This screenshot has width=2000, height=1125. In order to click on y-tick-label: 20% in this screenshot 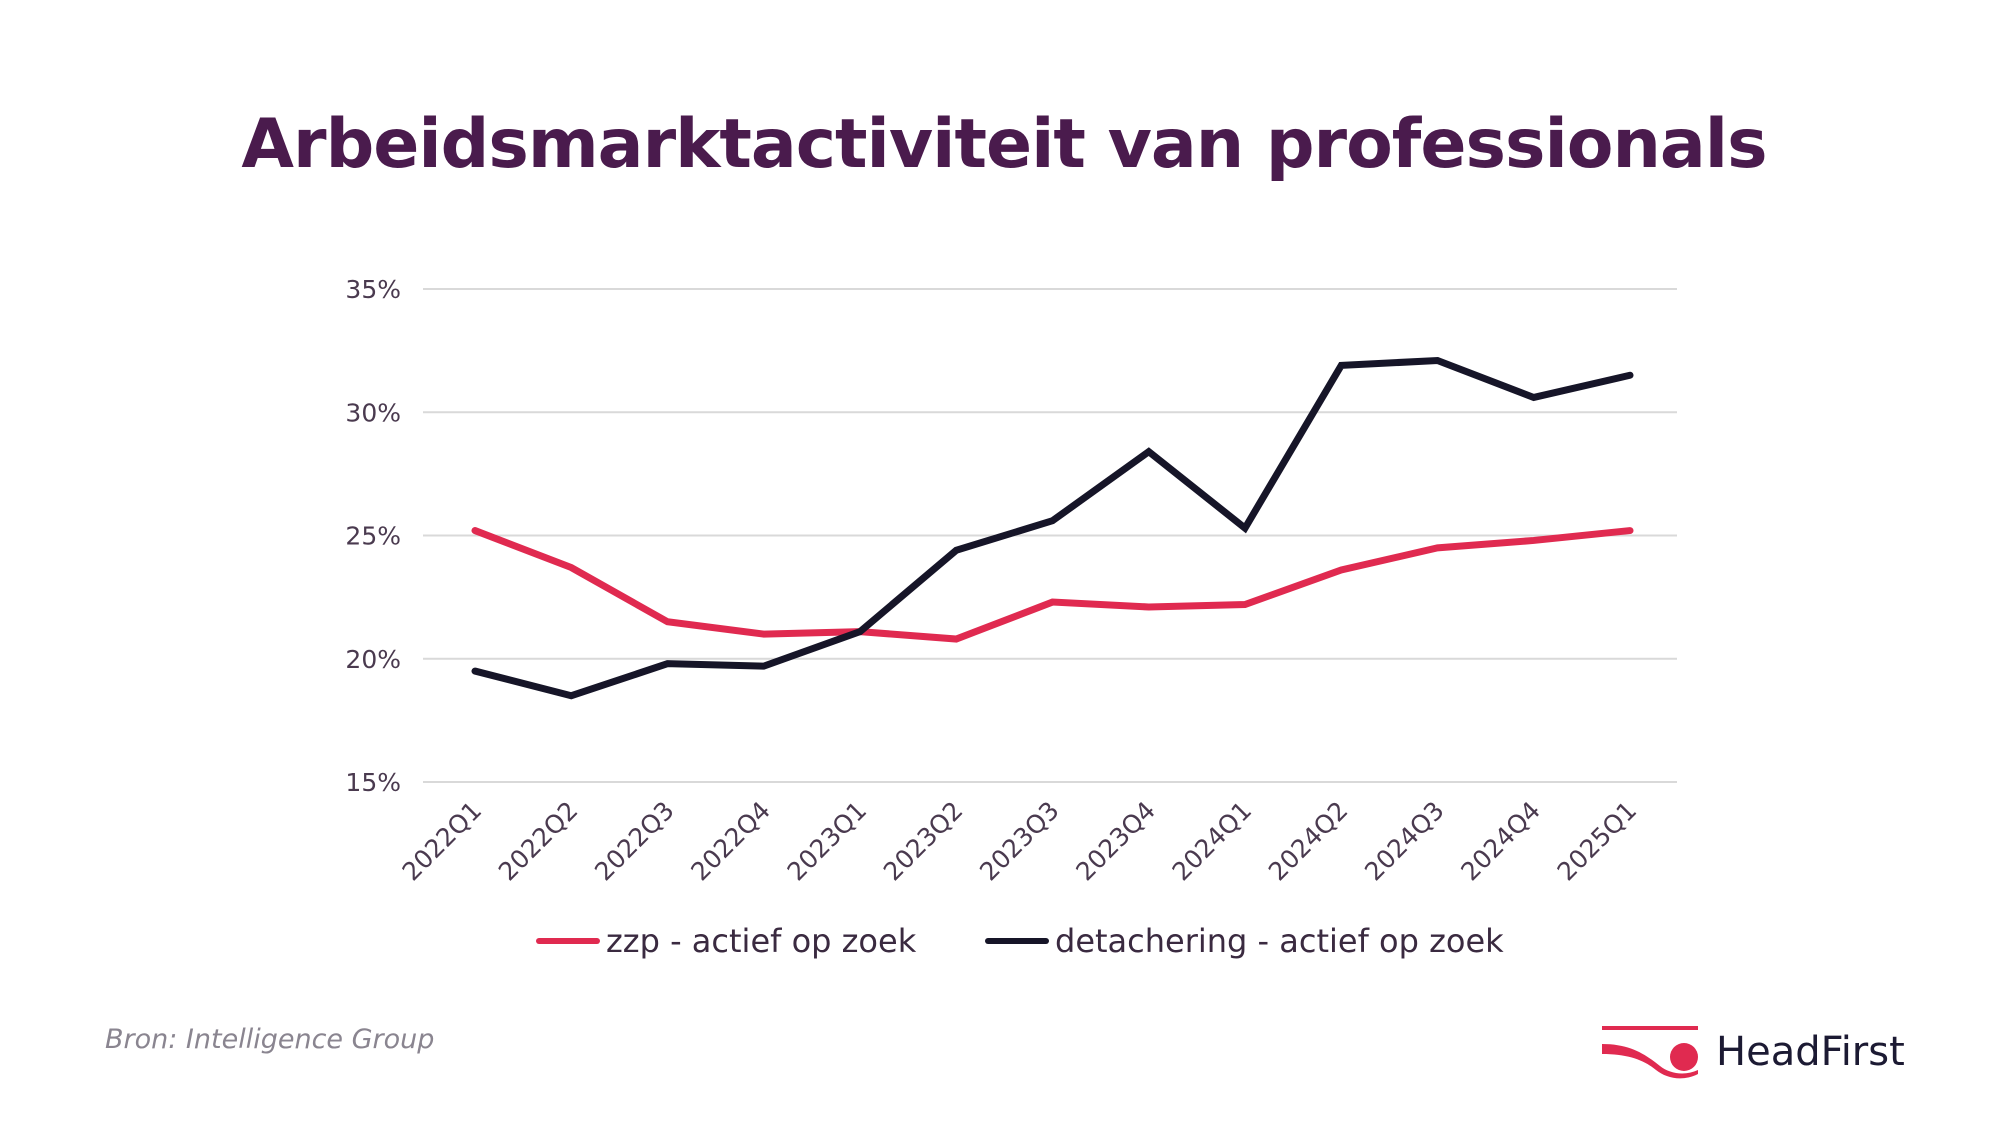, I will do `click(373, 659)`.